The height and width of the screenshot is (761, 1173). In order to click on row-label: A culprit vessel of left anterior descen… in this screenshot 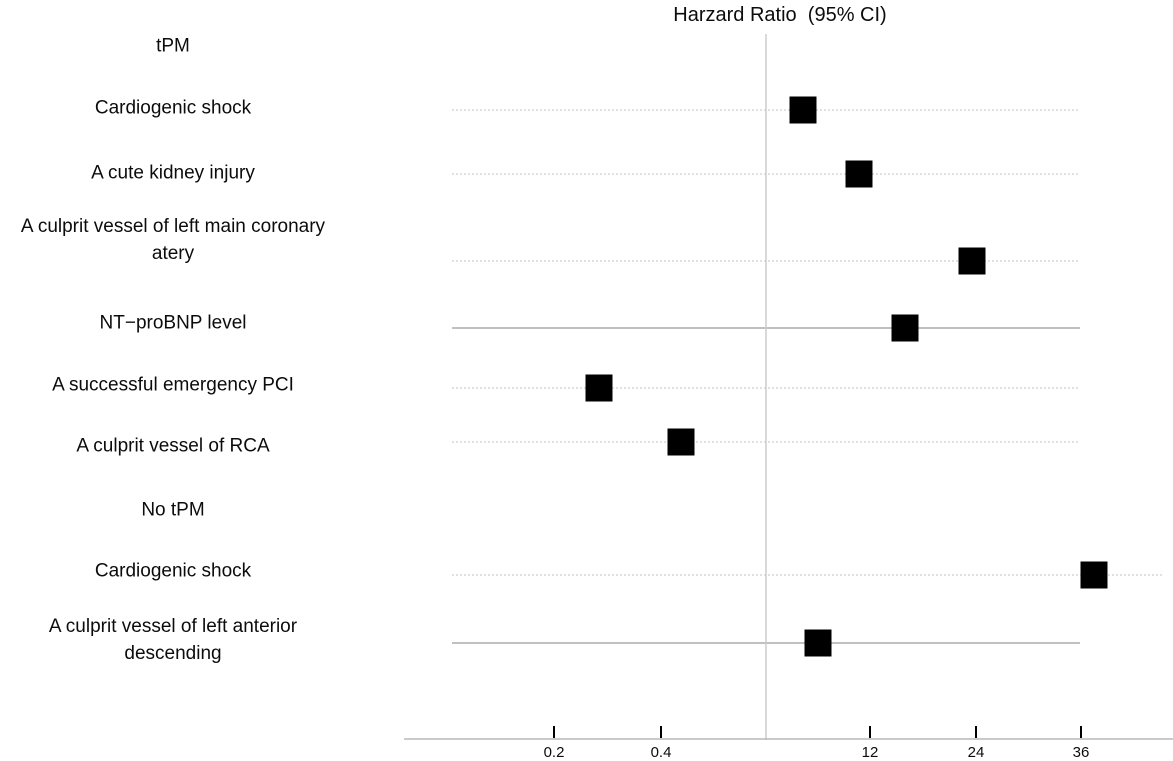, I will do `click(173, 640)`.